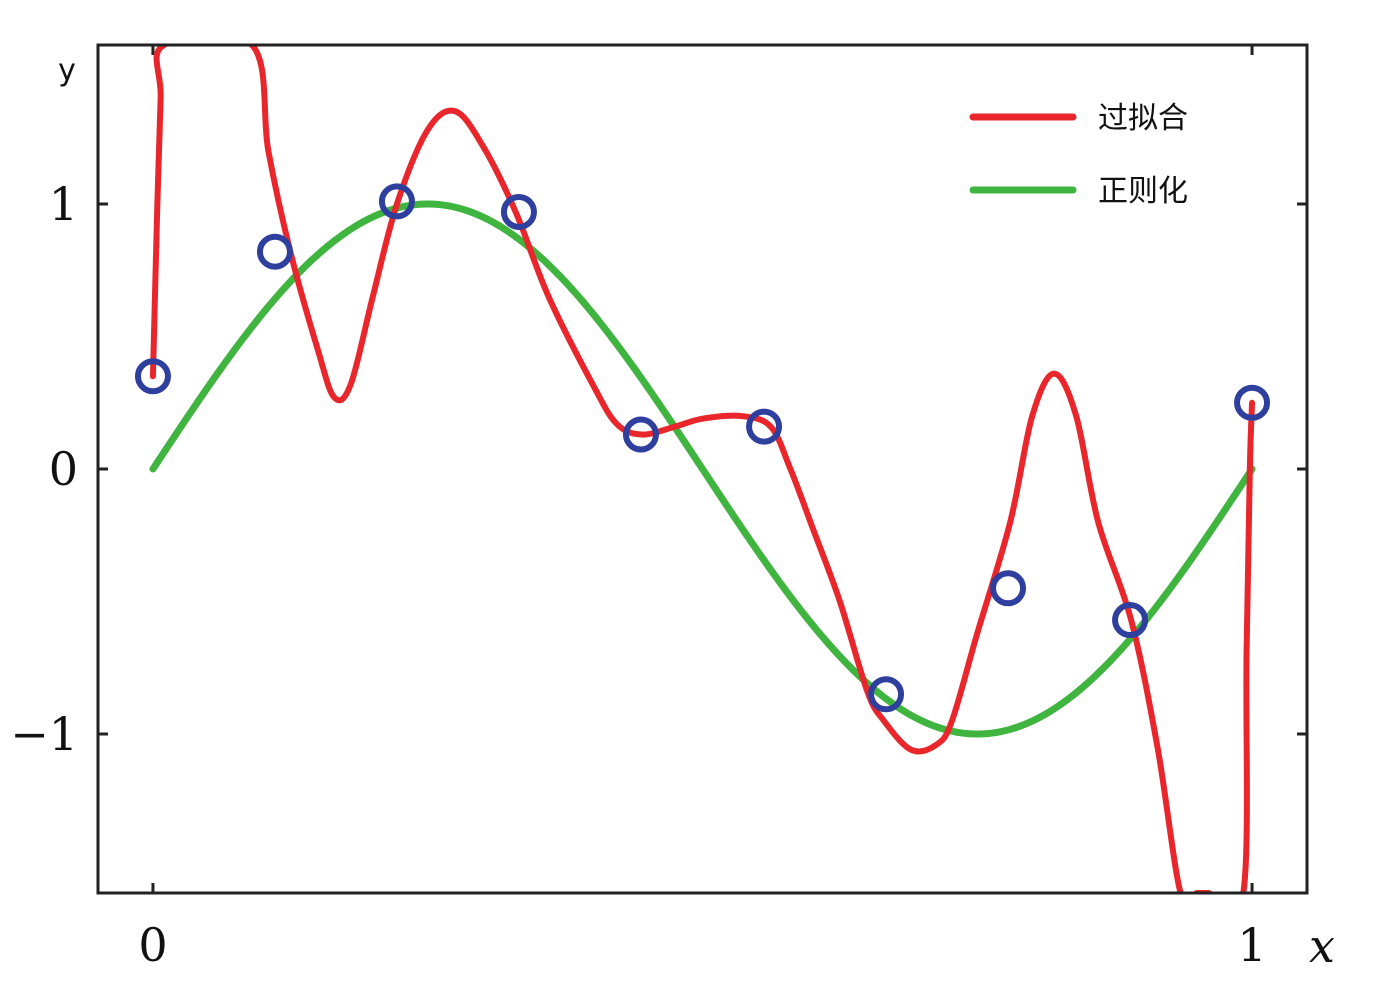 This screenshot has height=984, width=1399. Describe the element at coordinates (44, 734) in the screenshot. I see `y-tick-label: −1` at that location.